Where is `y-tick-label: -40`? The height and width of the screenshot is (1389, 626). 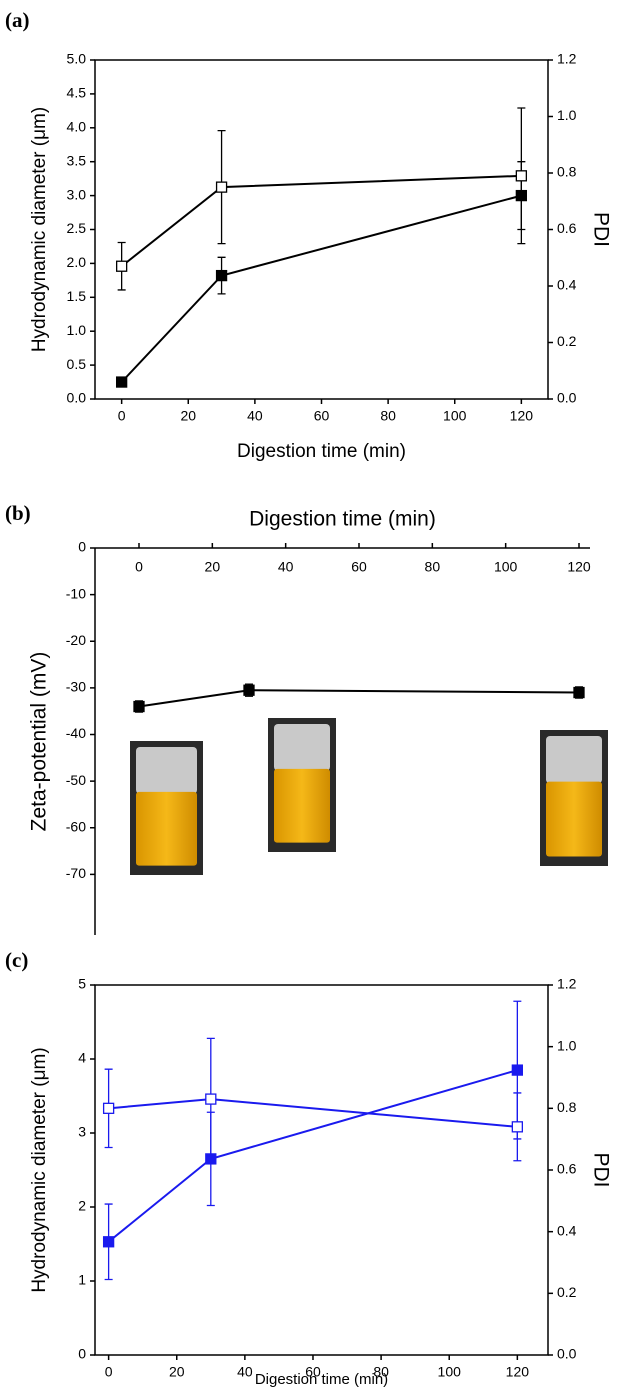 y-tick-label: -40 is located at coordinates (76, 733).